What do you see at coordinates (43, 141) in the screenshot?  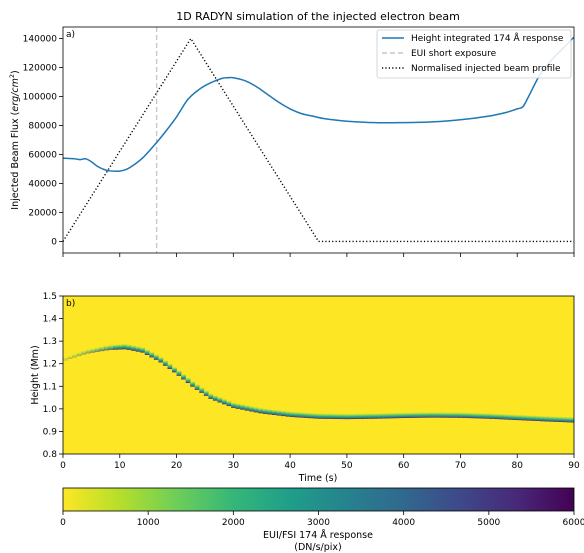 I see `panel-a-y-ticks: 0 20000 40000 60000 80000 100000 120000 140000` at bounding box center [43, 141].